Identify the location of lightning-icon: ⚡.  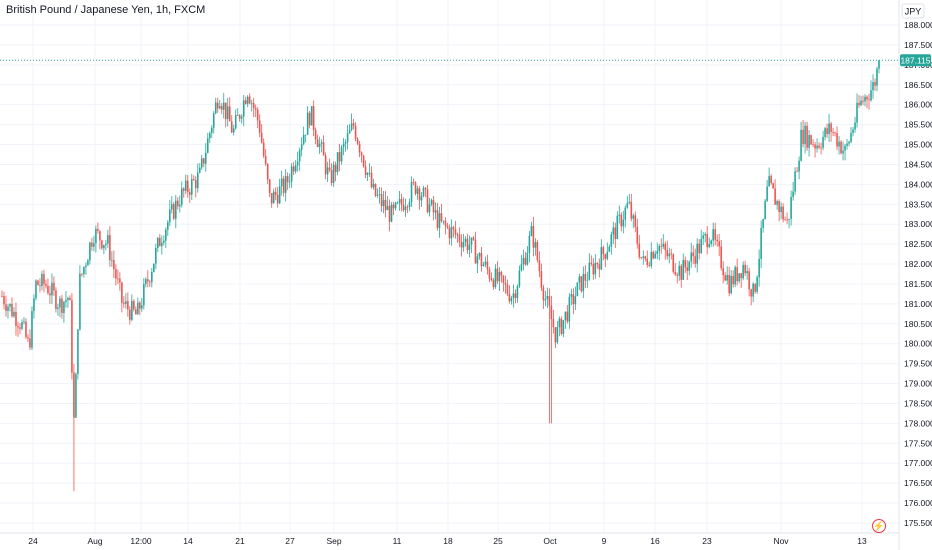
(879, 526).